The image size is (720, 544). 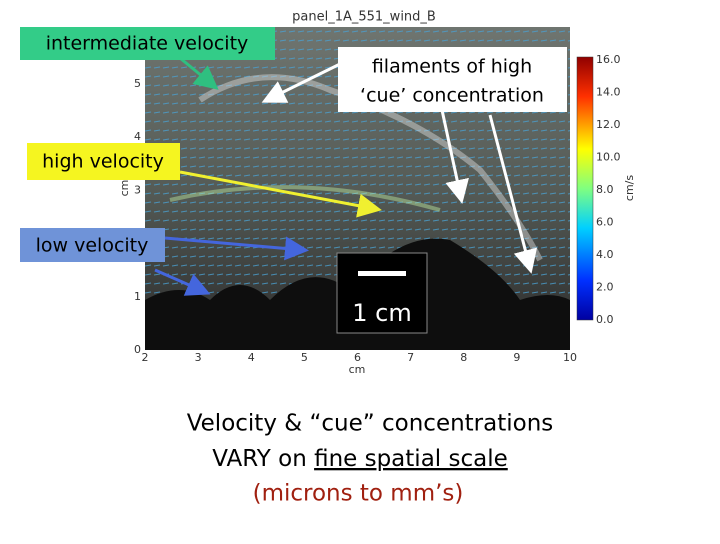 I want to click on high-label: high velocity, so click(x=103, y=162).